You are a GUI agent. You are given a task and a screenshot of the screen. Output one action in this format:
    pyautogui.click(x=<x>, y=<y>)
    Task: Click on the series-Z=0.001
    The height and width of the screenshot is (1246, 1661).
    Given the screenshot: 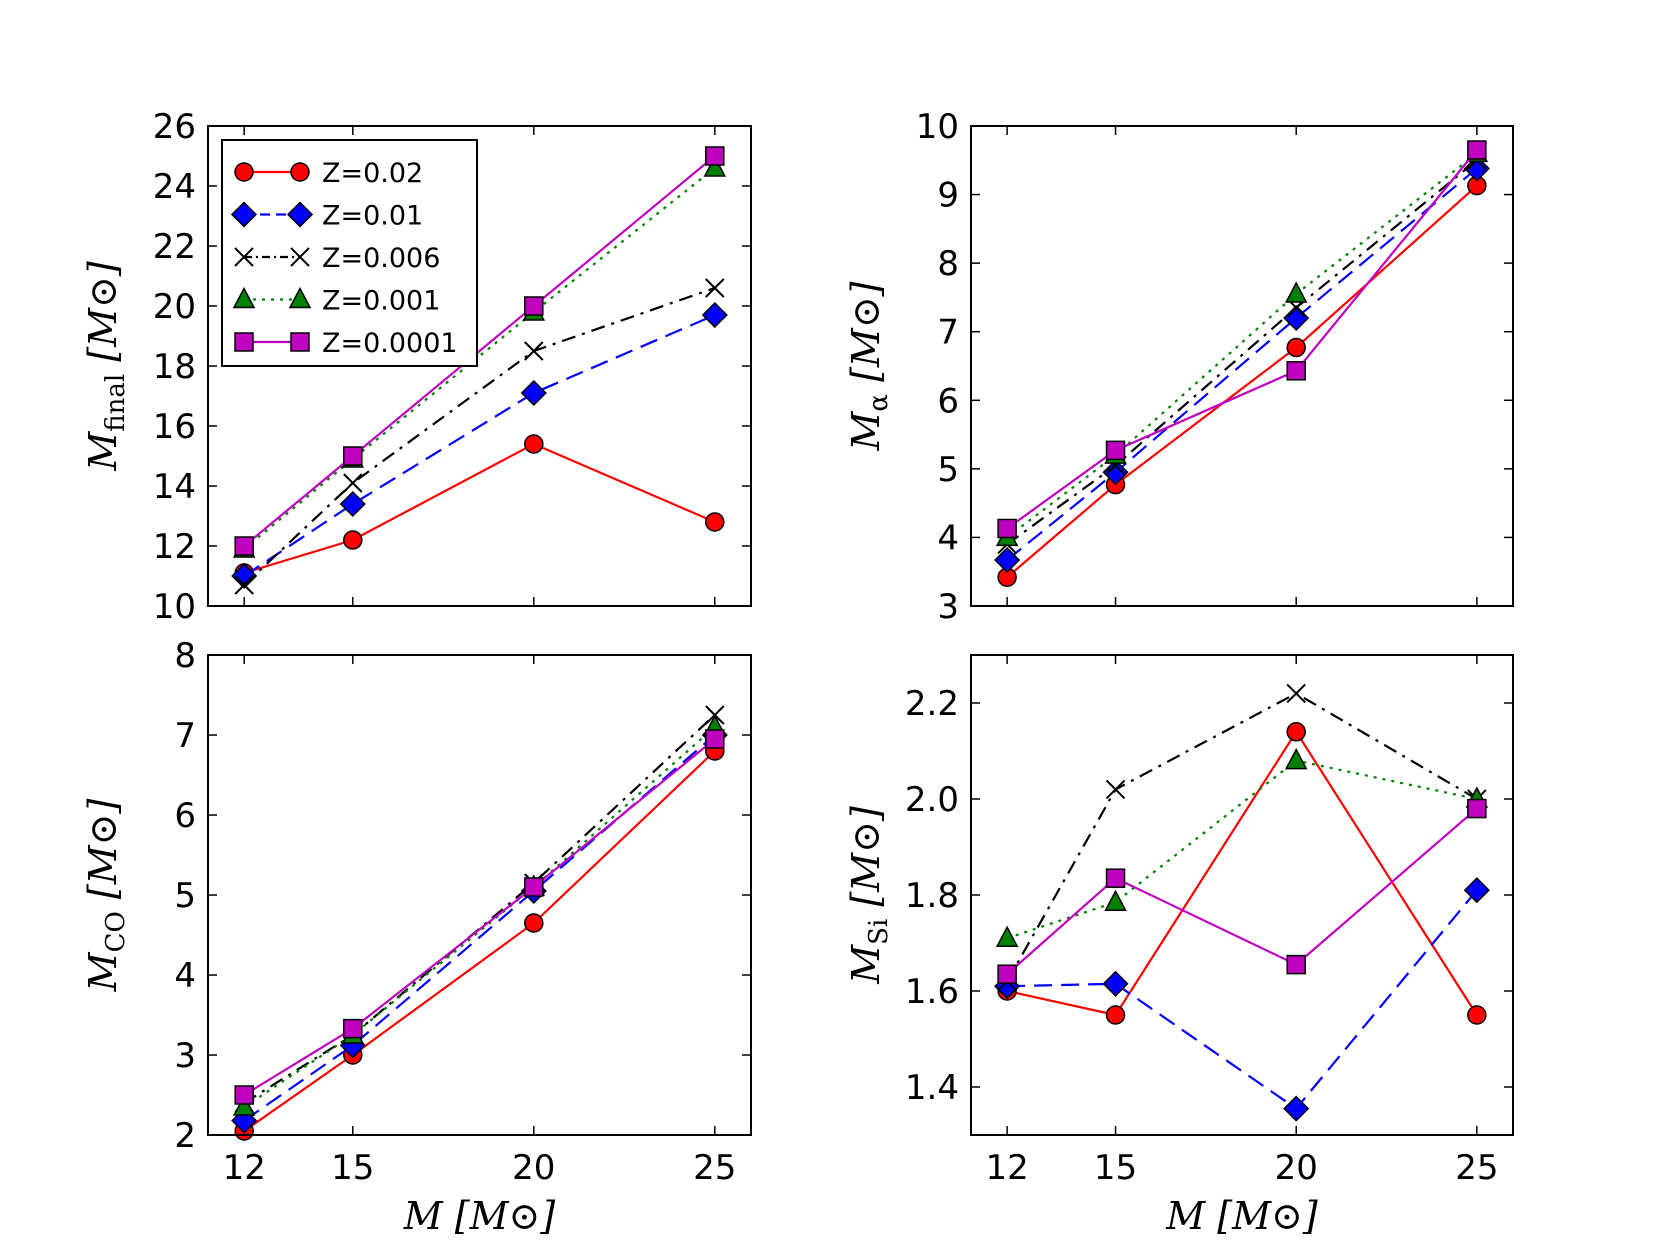 What is the action you would take?
    pyautogui.click(x=1242, y=343)
    